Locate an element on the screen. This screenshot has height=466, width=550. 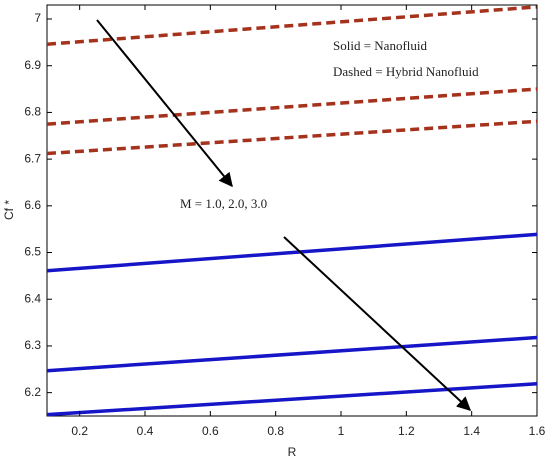
y-tick-label: 6.7 is located at coordinates (32, 158).